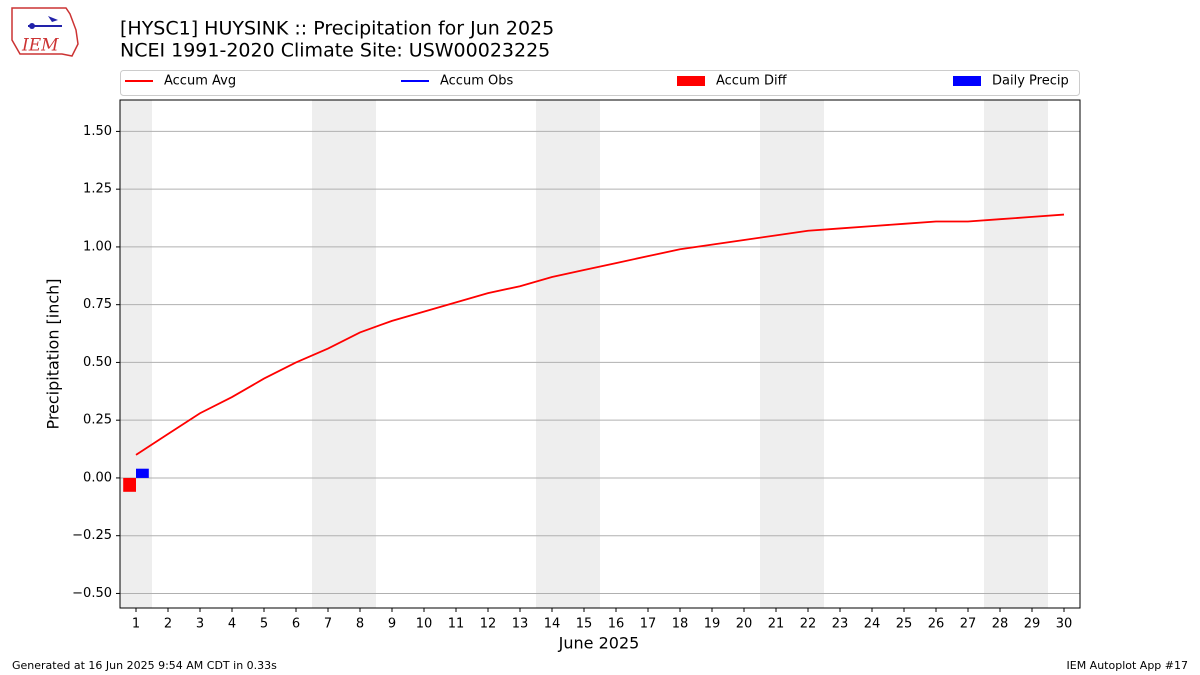  Describe the element at coordinates (136, 624) in the screenshot. I see `x-tick-label: 1` at that location.